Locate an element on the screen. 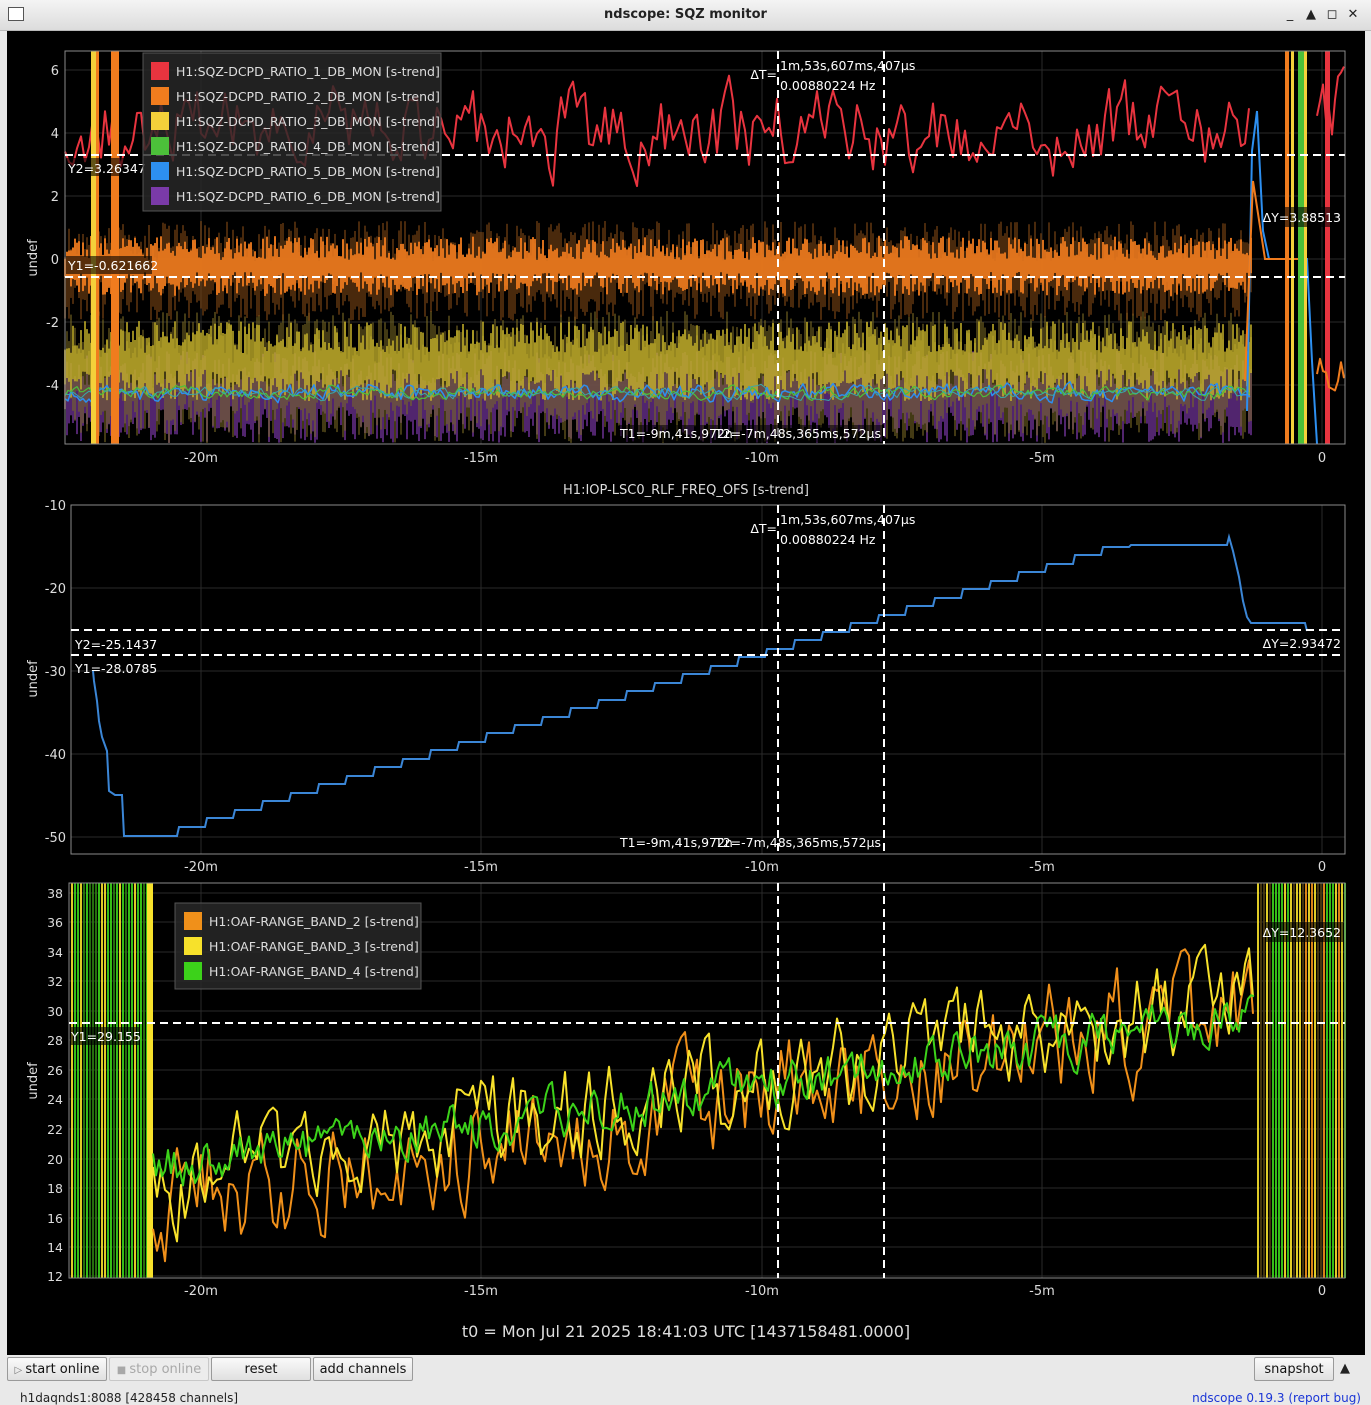 Image resolution: width=1371 pixels, height=1405 pixels. version-link: ndscope 0.19.3 (report bug) is located at coordinates (1276, 1398).